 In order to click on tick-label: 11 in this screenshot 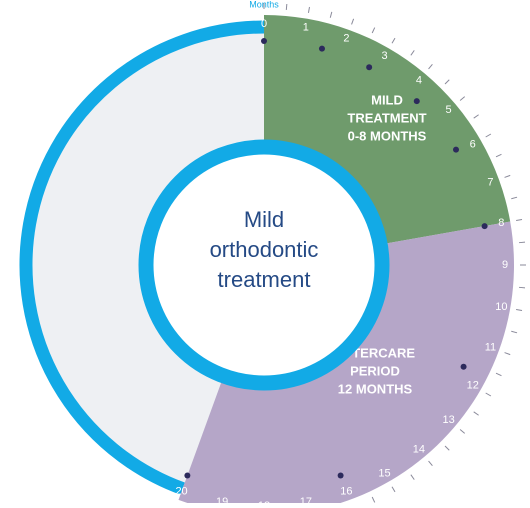, I will do `click(490, 347)`.